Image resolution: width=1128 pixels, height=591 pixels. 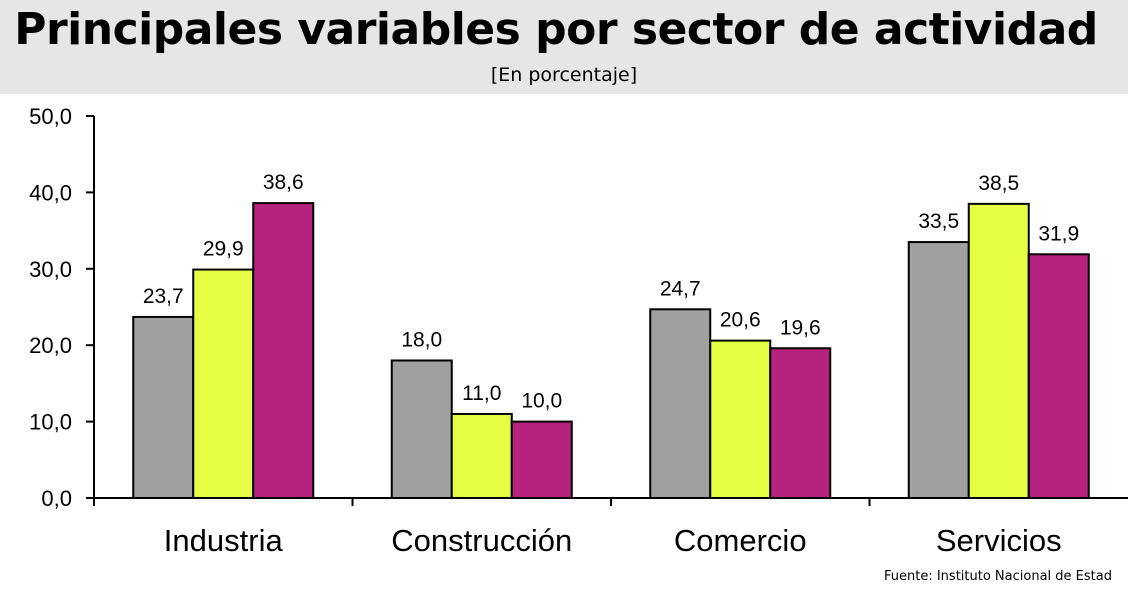 I want to click on data-label: 31,9, so click(x=1058, y=233).